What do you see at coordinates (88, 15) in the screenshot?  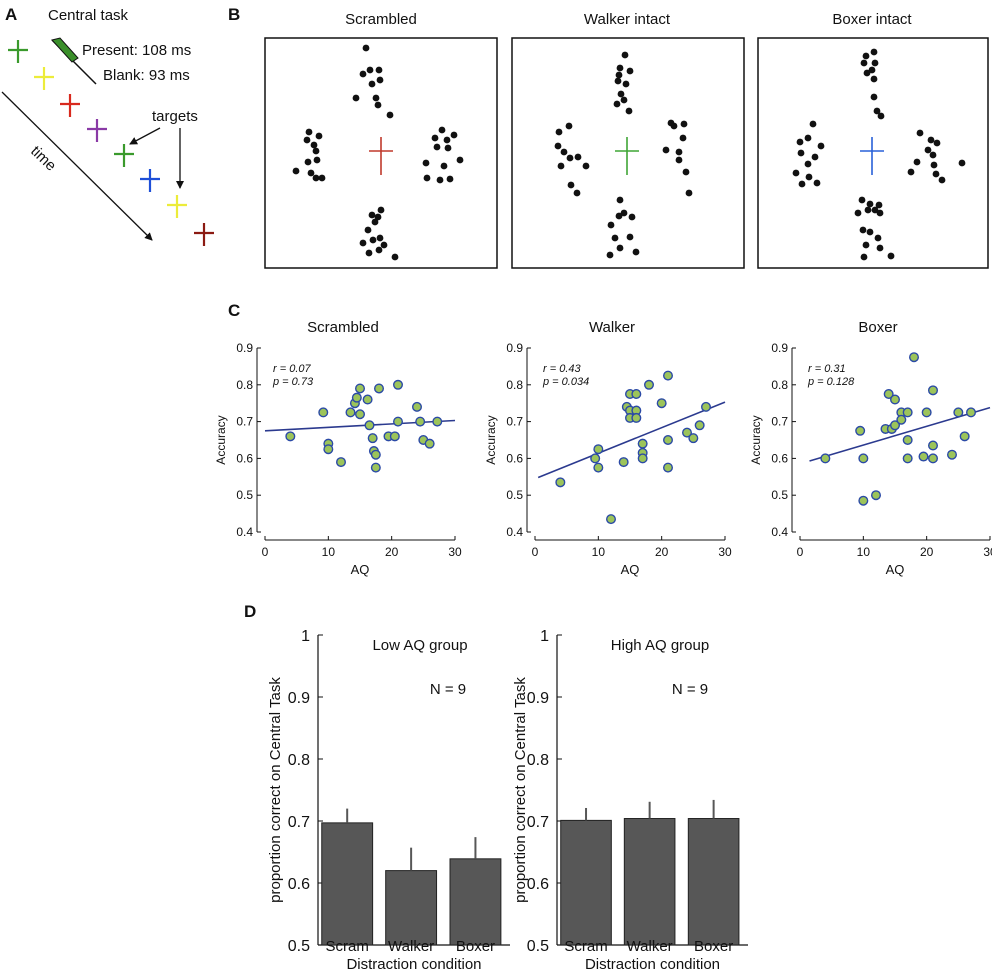 I see `central-task-title: Central task` at bounding box center [88, 15].